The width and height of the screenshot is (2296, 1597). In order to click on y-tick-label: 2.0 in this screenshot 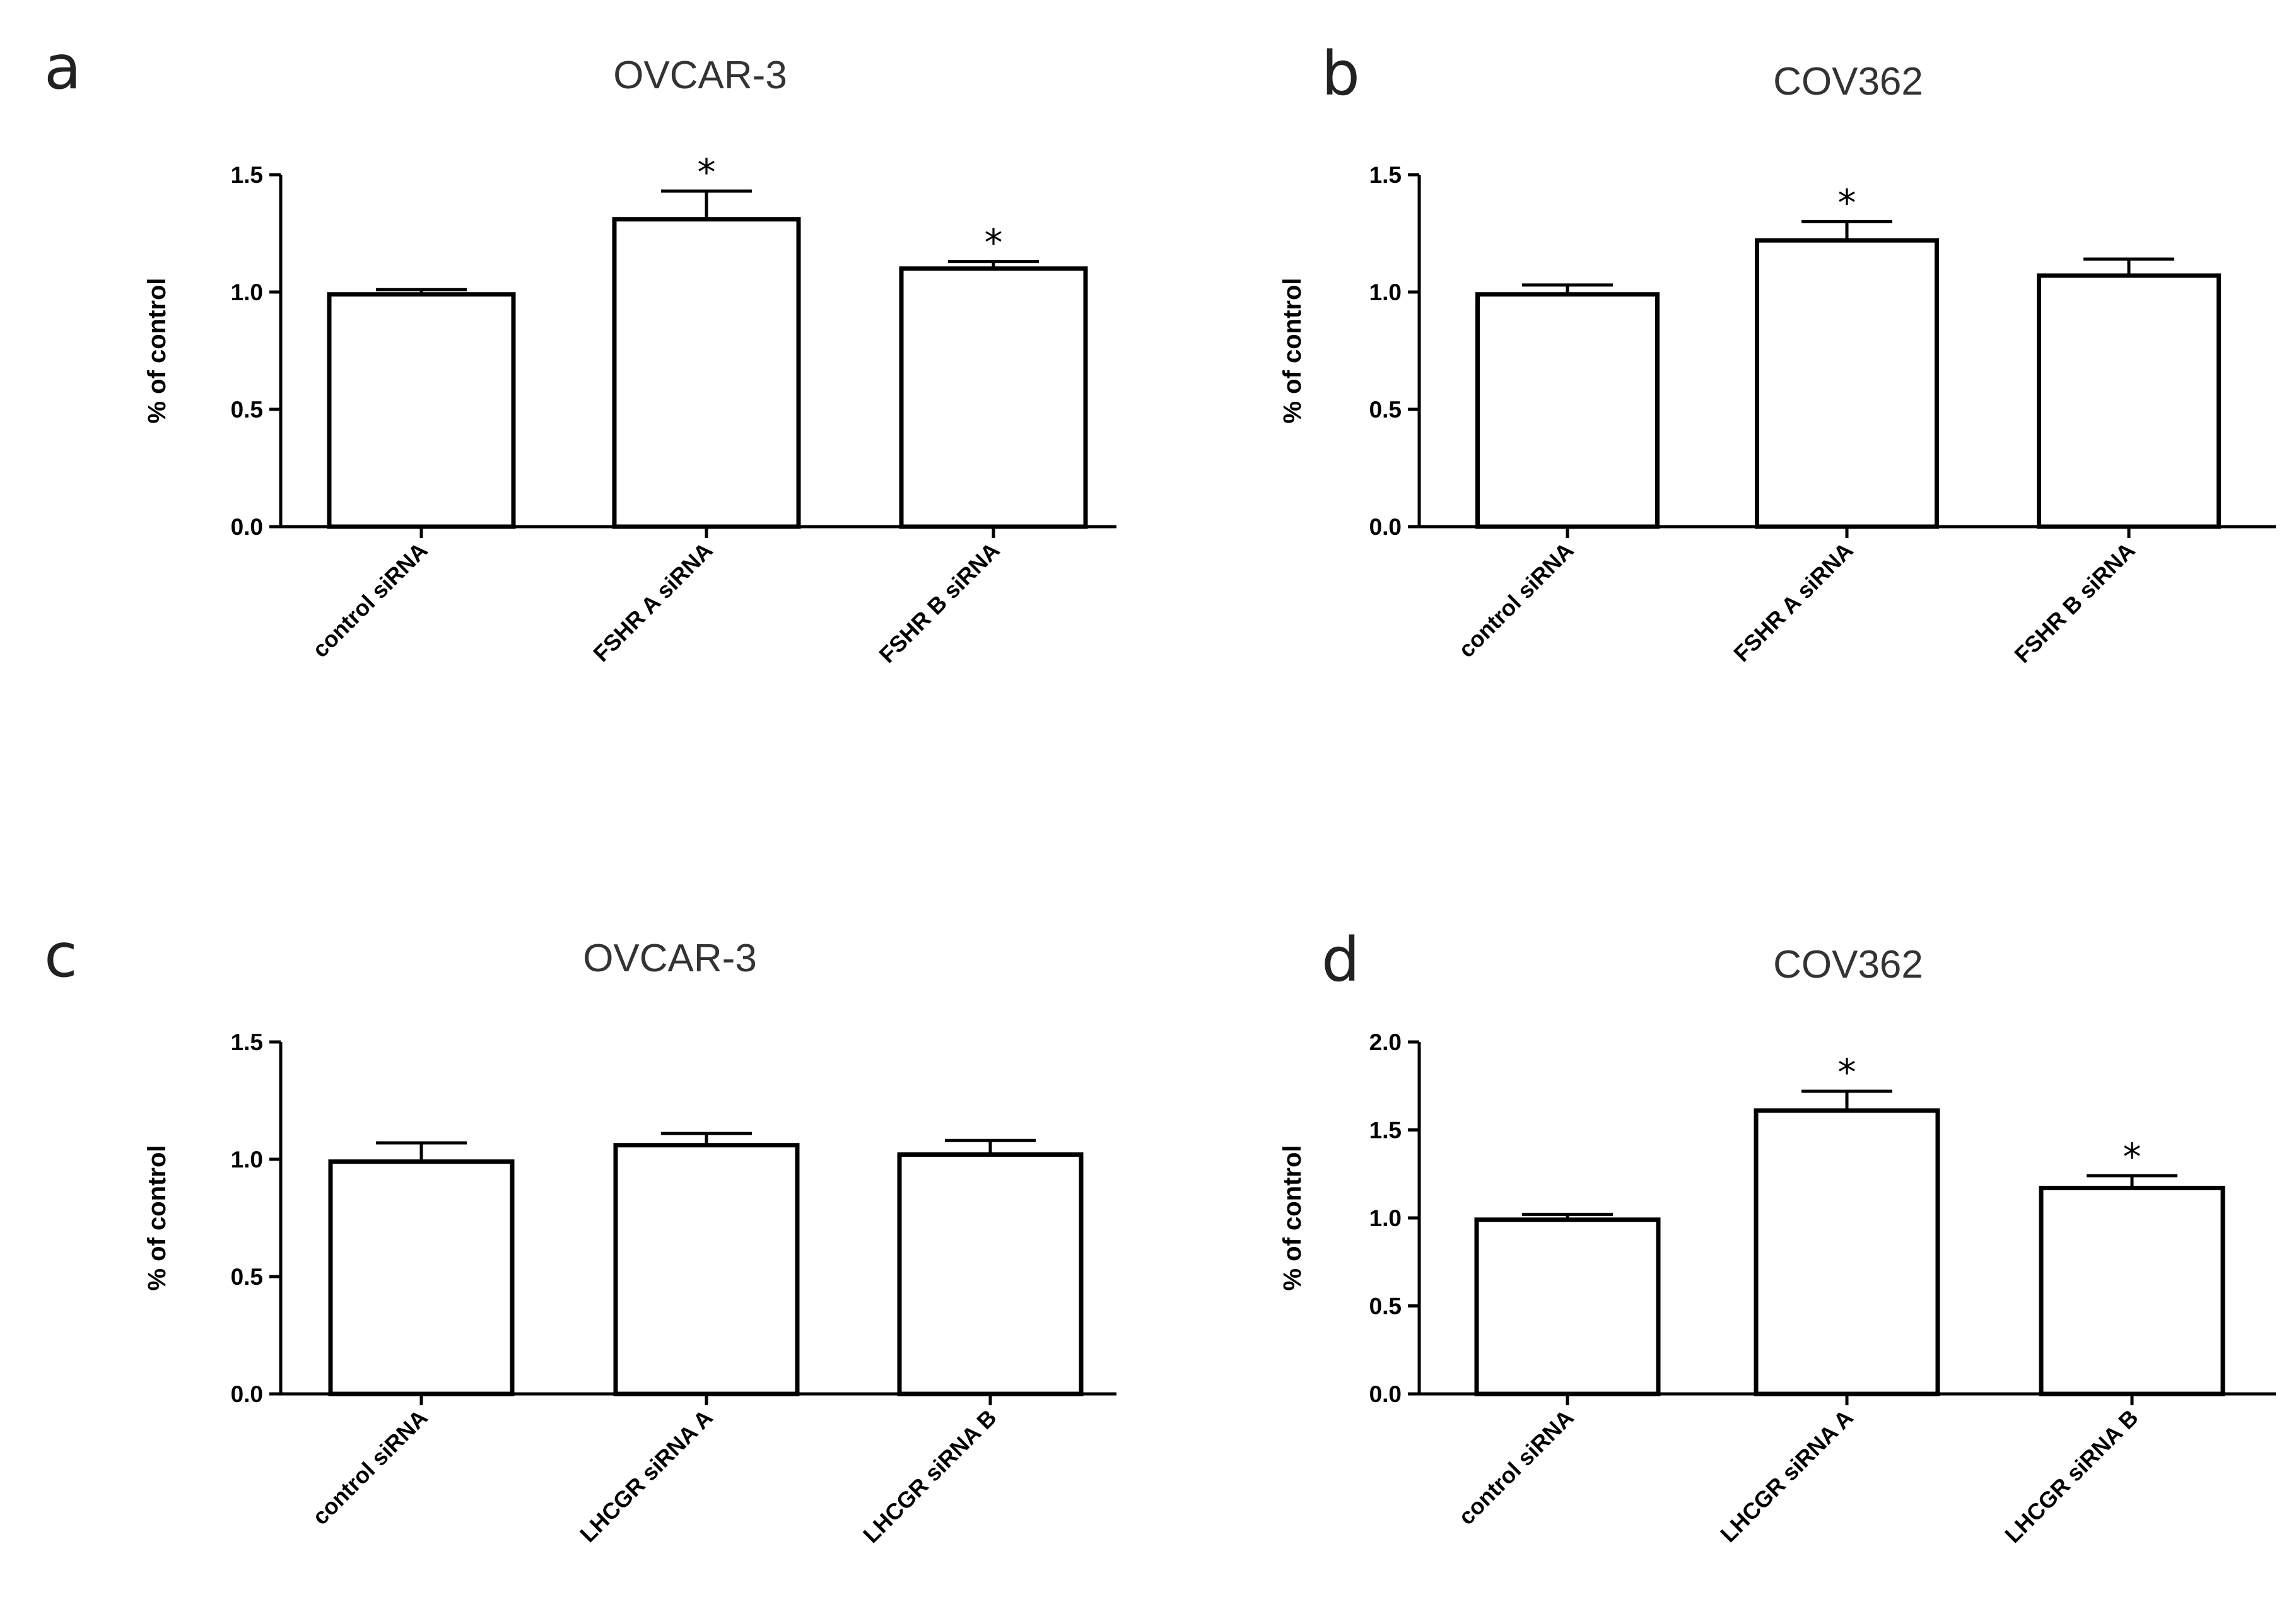, I will do `click(1385, 1042)`.